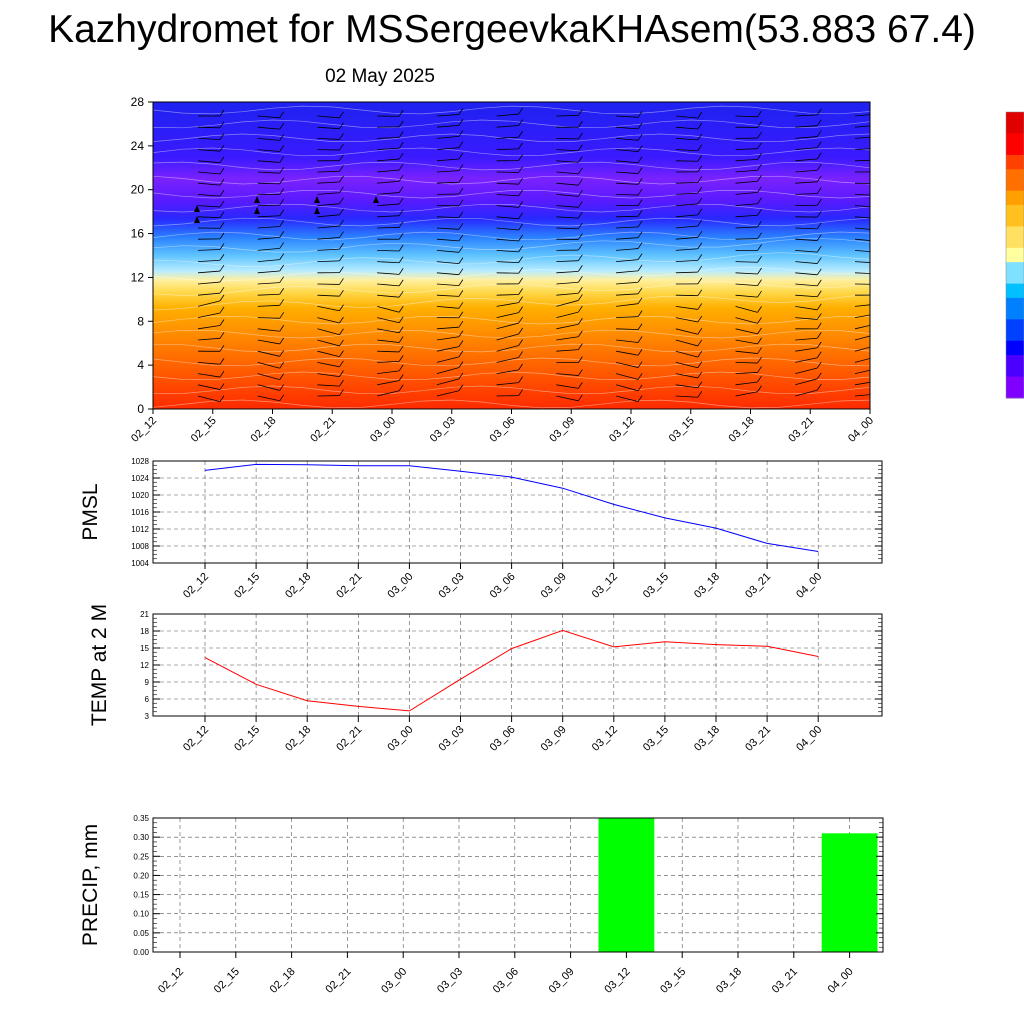 The image size is (1024, 1024). Describe the element at coordinates (141, 837) in the screenshot. I see `y-tick-label: 0.30` at that location.